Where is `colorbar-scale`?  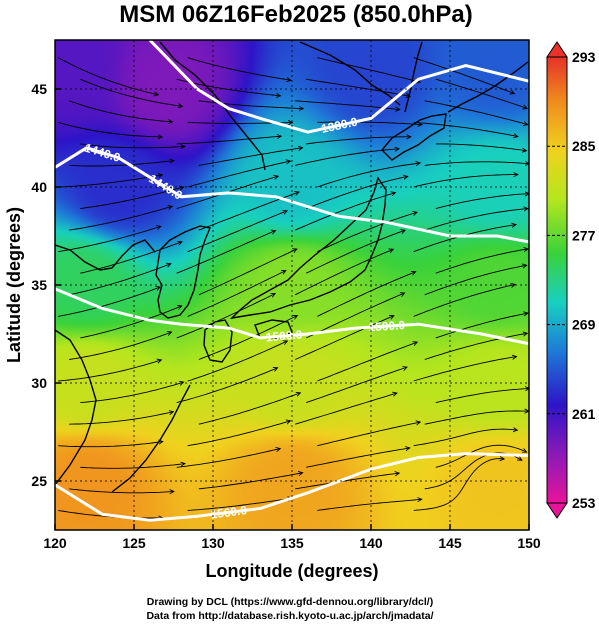
colorbar-scale is located at coordinates (557, 280).